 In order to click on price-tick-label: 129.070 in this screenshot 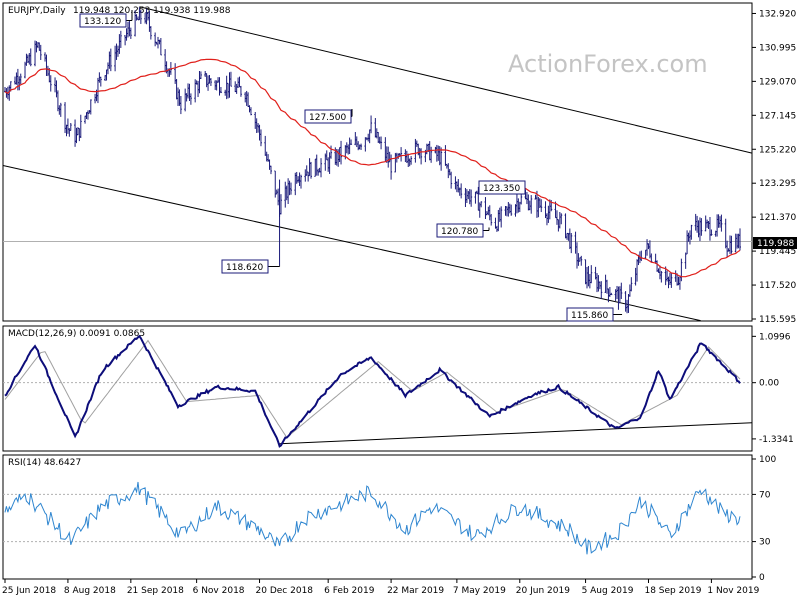, I will do `click(777, 82)`.